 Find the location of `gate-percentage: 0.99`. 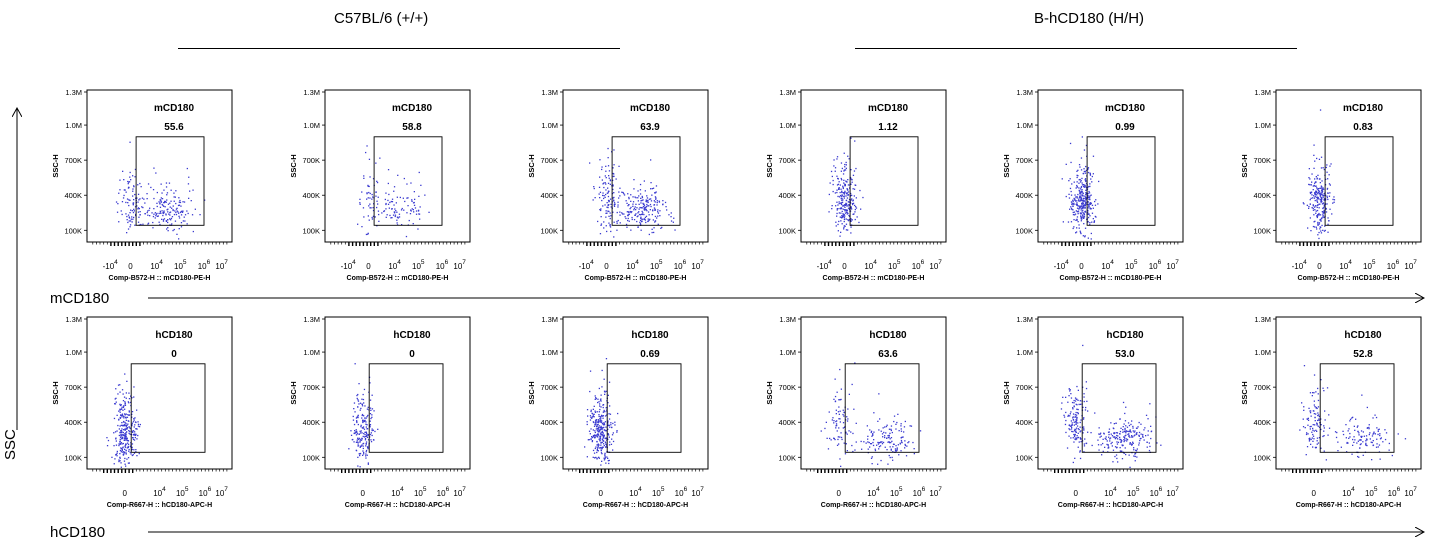

gate-percentage: 0.99 is located at coordinates (1125, 127).